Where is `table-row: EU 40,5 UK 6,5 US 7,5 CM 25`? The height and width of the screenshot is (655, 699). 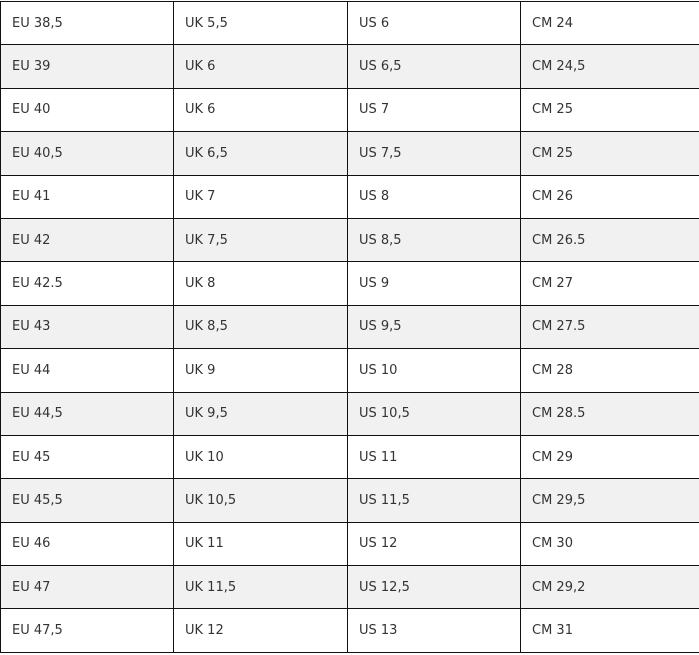 table-row: EU 40,5 UK 6,5 US 7,5 CM 25 is located at coordinates (349, 153).